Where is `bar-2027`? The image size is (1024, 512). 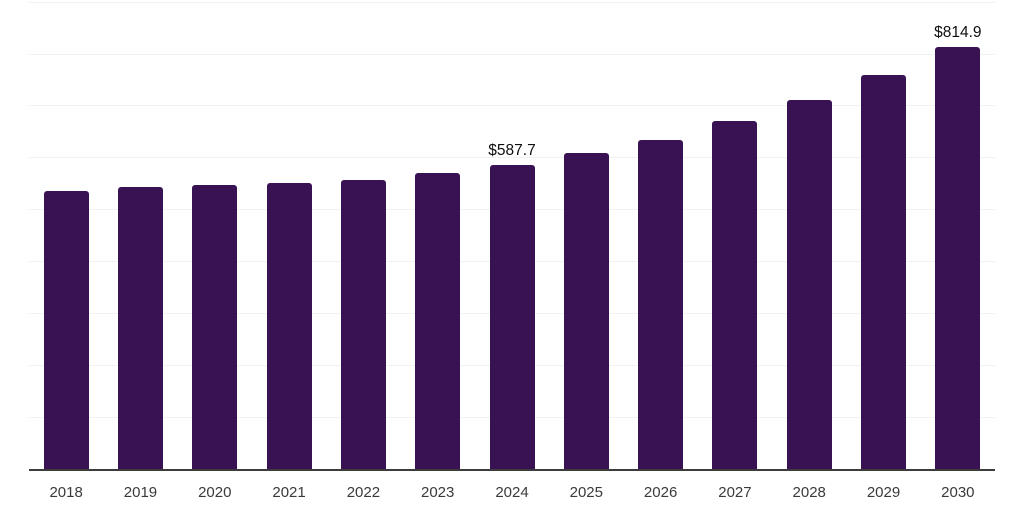 bar-2027 is located at coordinates (735, 295).